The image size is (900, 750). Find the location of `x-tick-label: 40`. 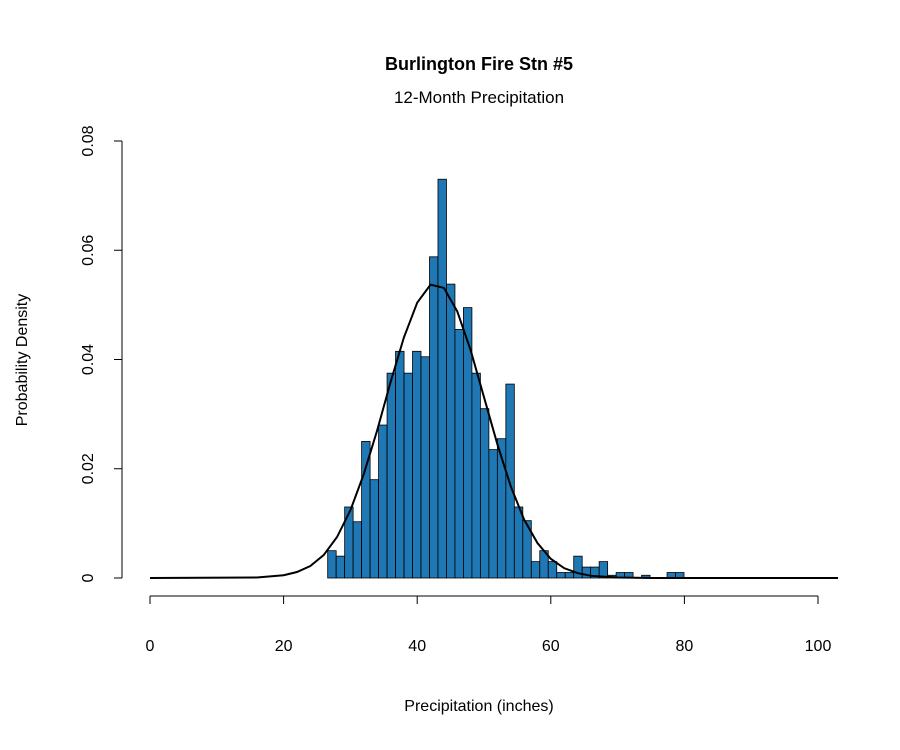

x-tick-label: 40 is located at coordinates (417, 646).